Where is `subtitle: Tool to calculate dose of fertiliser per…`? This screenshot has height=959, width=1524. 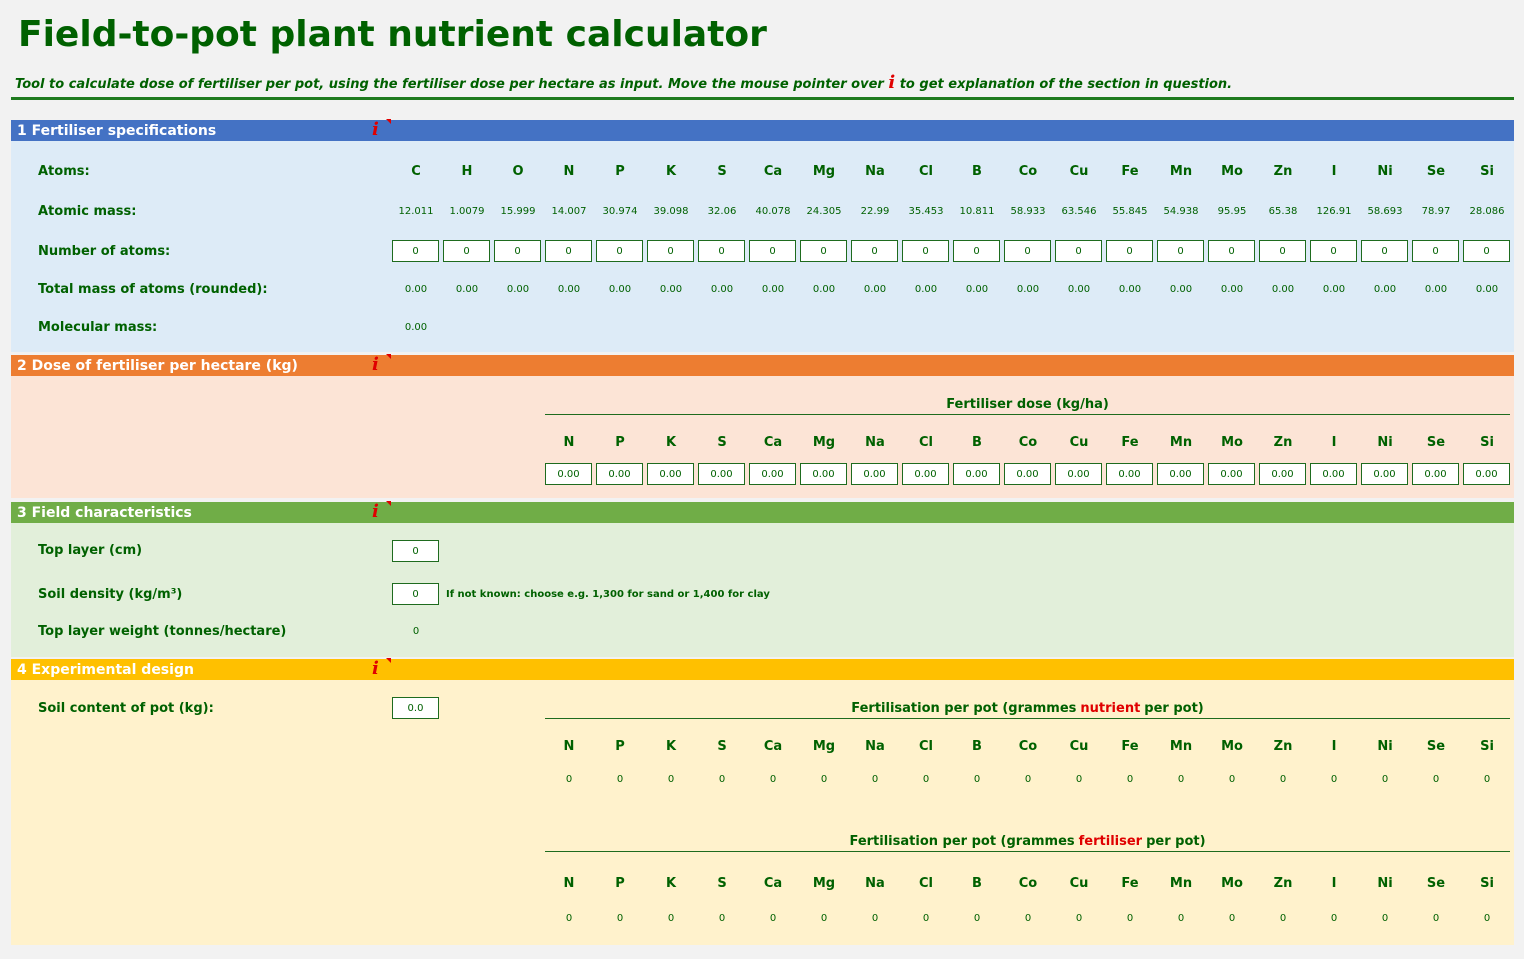
subtitle: Tool to calculate dose of fertiliser per… is located at coordinates (623, 82).